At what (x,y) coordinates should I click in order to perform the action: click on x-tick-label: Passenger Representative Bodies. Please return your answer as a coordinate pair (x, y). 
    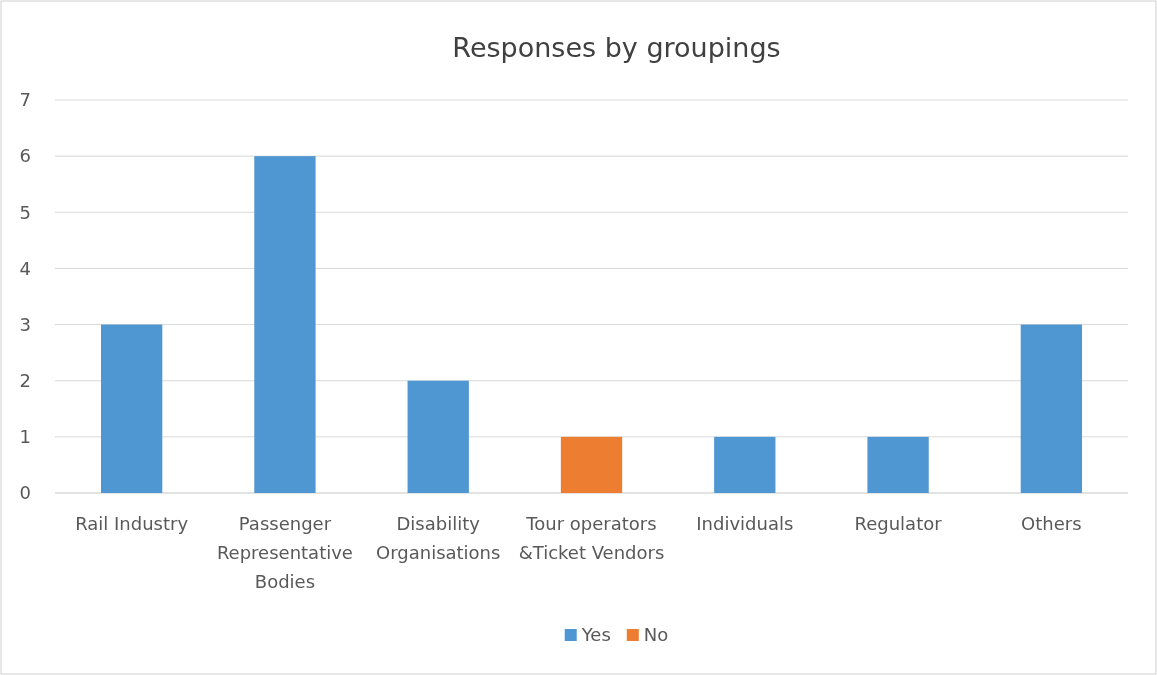
    Looking at the image, I should click on (284, 552).